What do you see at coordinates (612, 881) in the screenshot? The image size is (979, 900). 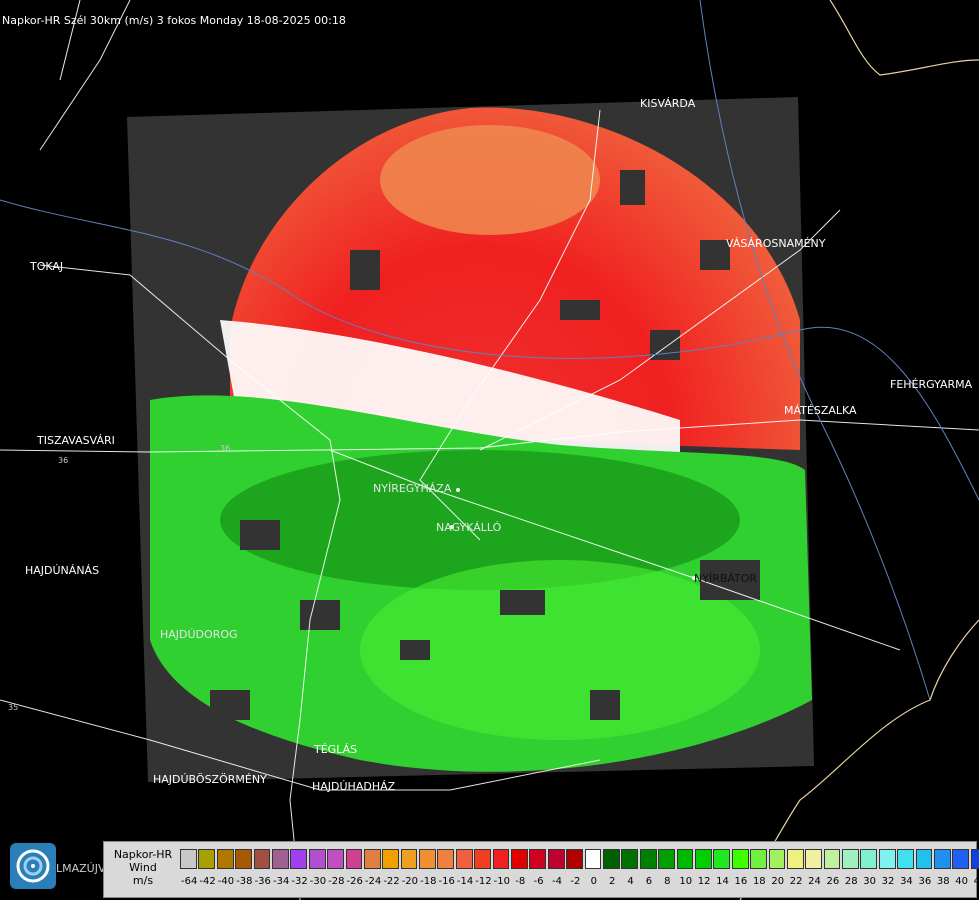 I see `legend-tick-label: 2` at bounding box center [612, 881].